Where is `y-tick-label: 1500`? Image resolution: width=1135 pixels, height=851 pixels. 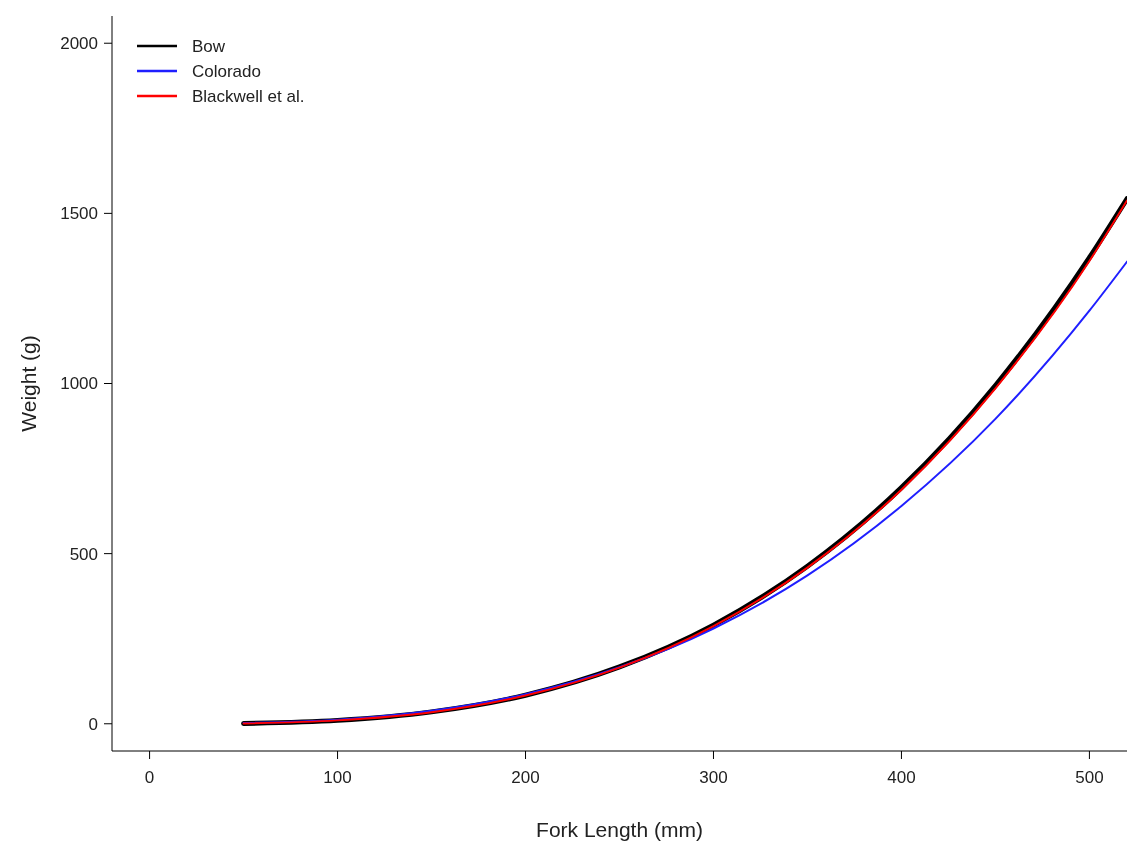
y-tick-label: 1500 is located at coordinates (79, 214).